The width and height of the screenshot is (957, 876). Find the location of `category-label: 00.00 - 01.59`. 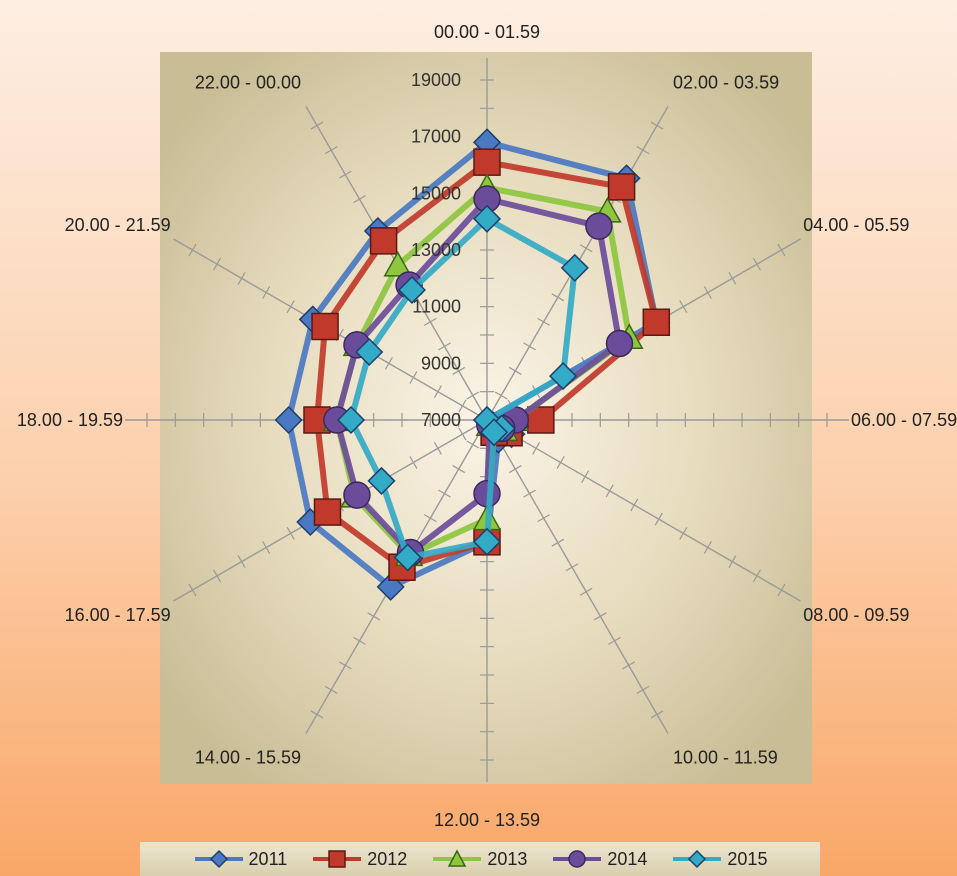

category-label: 00.00 - 01.59 is located at coordinates (487, 32).